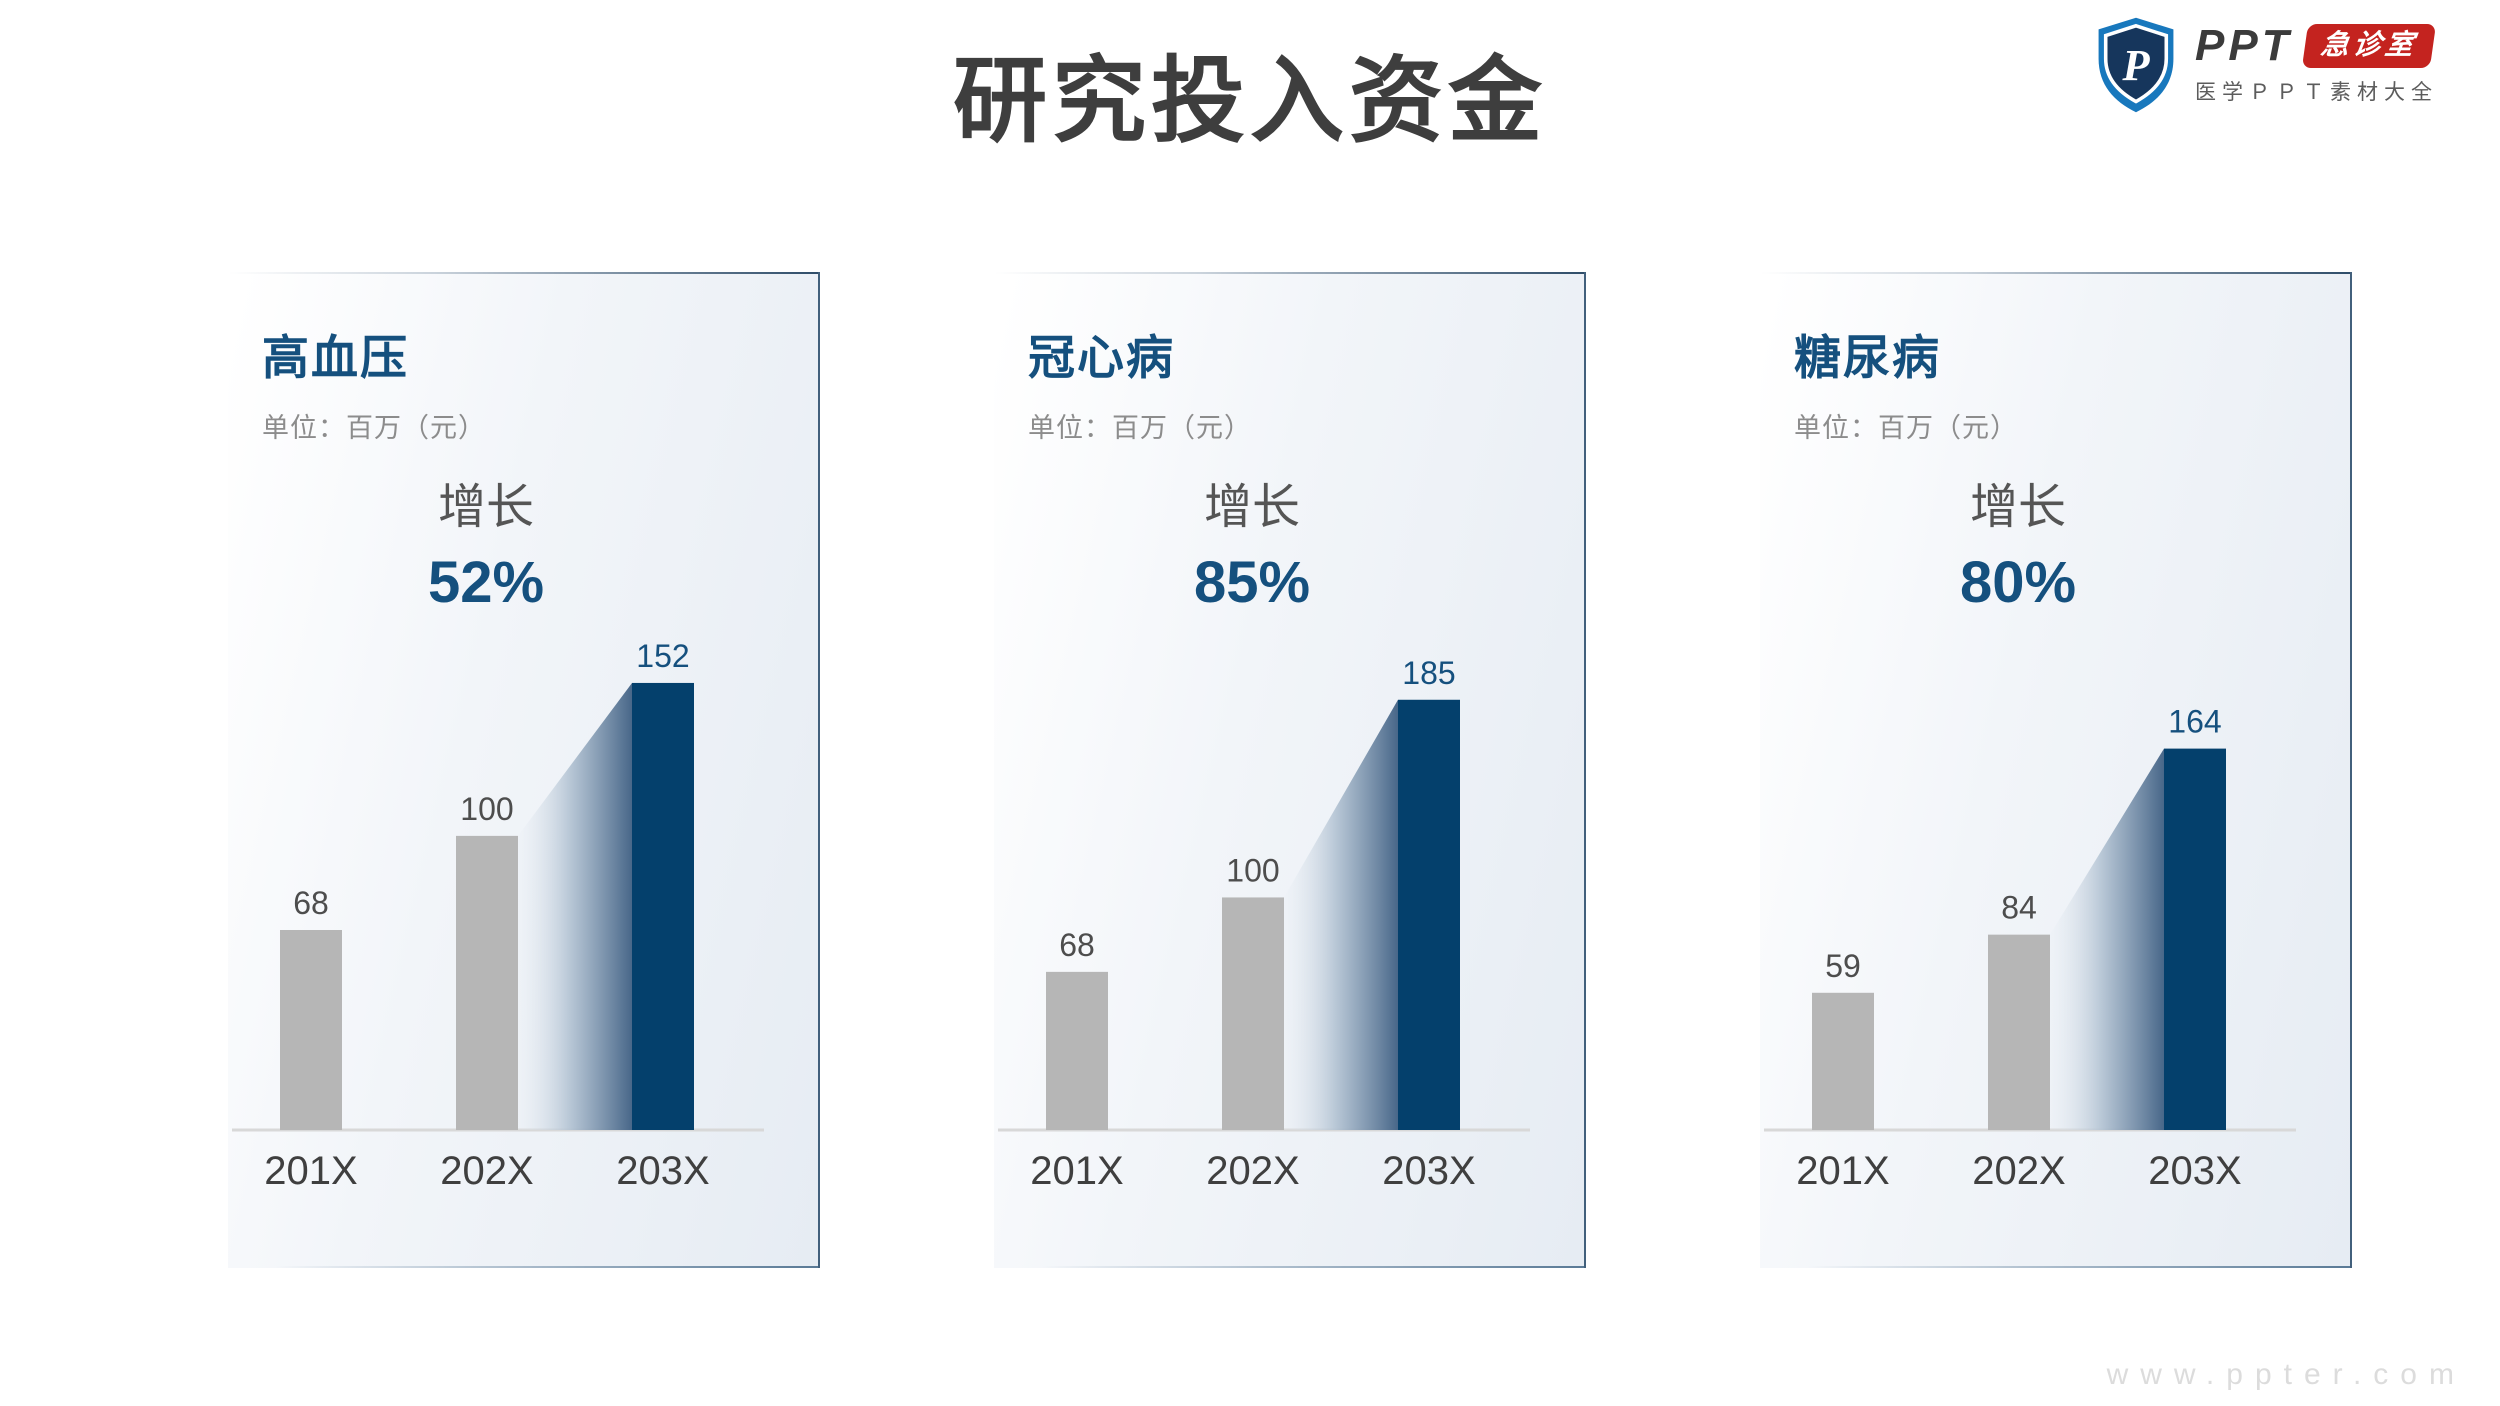  I want to click on svg-text: 152, so click(662, 656).